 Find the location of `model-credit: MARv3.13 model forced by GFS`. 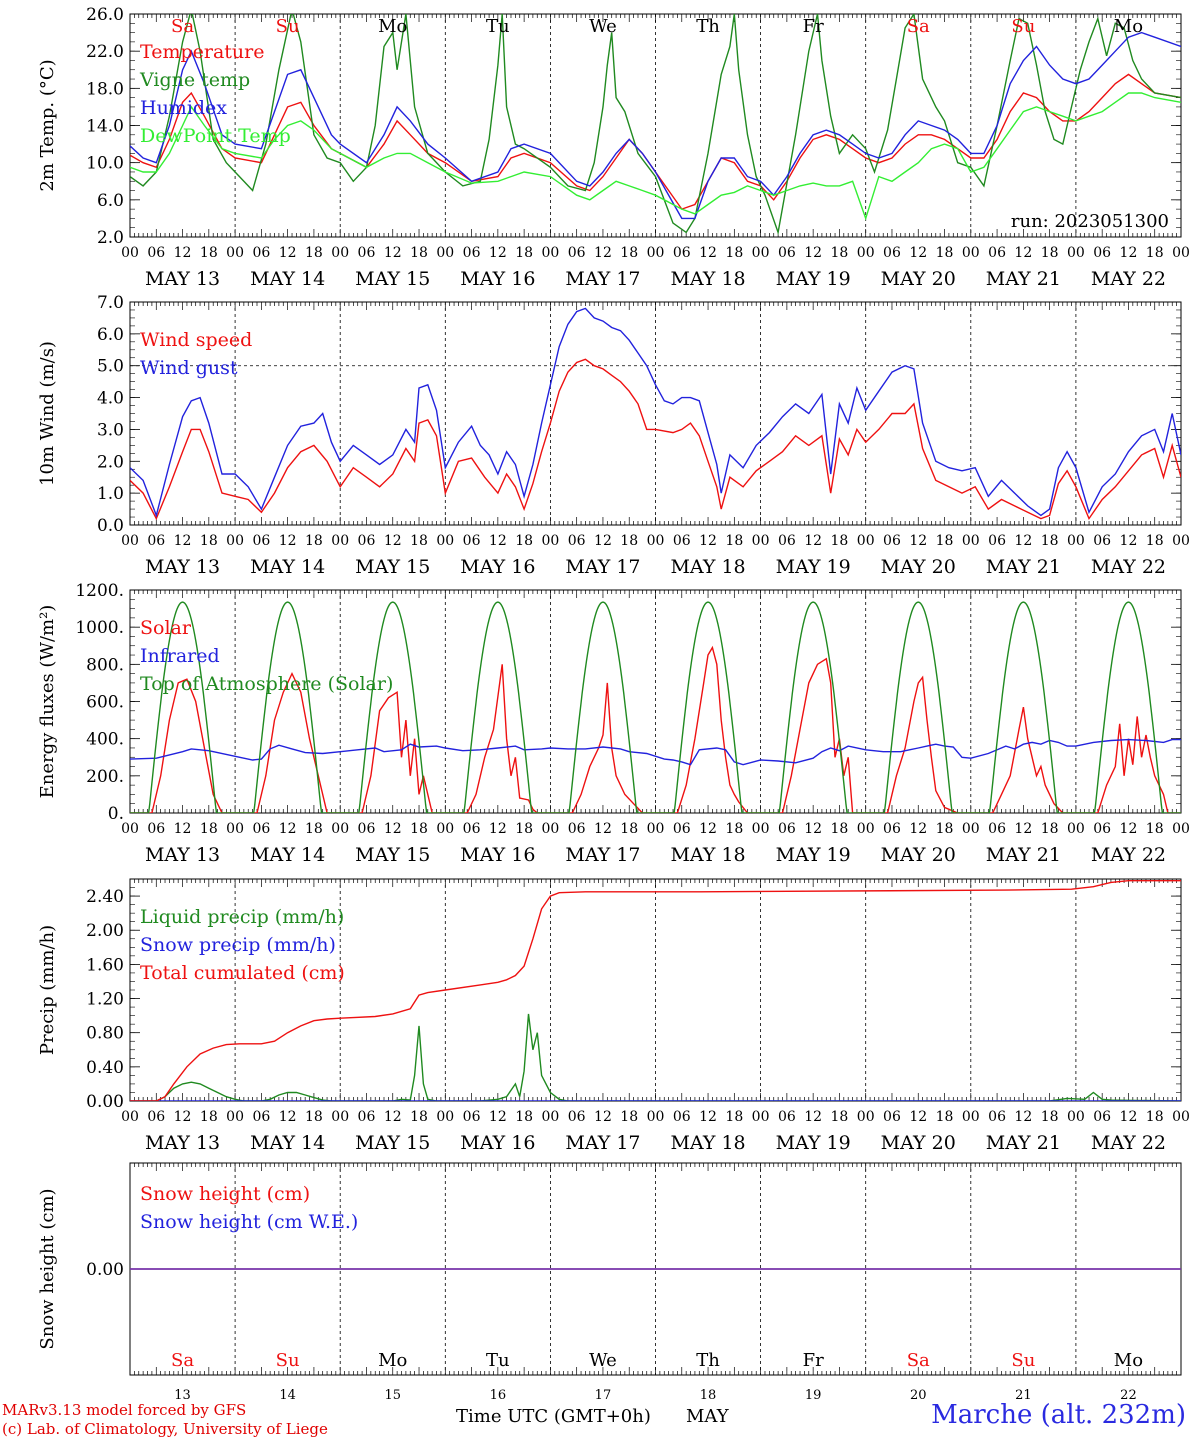

model-credit: MARv3.13 model forced by GFS is located at coordinates (124, 1410).